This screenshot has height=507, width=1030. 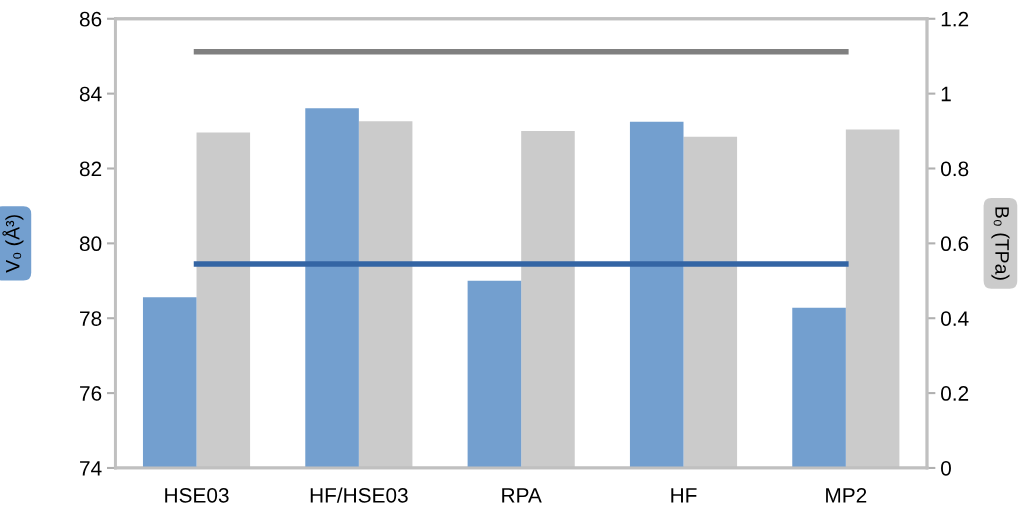 What do you see at coordinates (90, 169) in the screenshot?
I see `y-tick-label: 82` at bounding box center [90, 169].